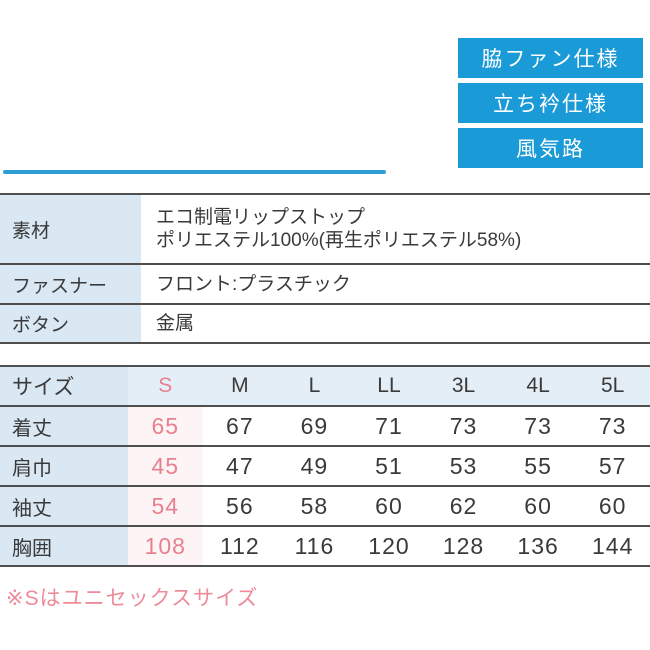 This screenshot has height=650, width=650. Describe the element at coordinates (240, 465) in the screenshot. I see `size-cell: 47` at that location.